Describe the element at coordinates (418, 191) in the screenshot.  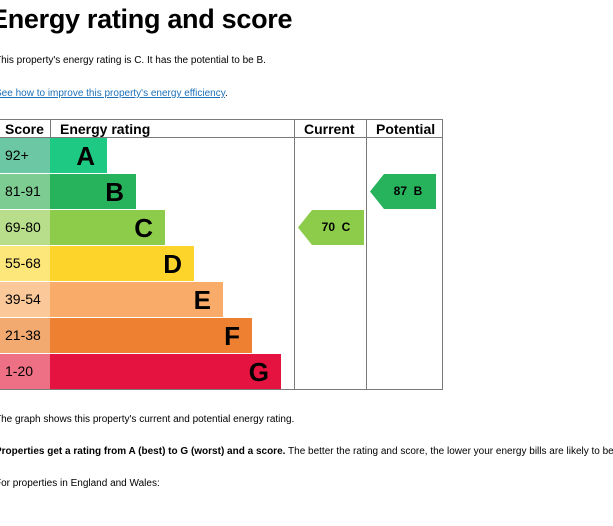
I see `potential-letter: B` at that location.